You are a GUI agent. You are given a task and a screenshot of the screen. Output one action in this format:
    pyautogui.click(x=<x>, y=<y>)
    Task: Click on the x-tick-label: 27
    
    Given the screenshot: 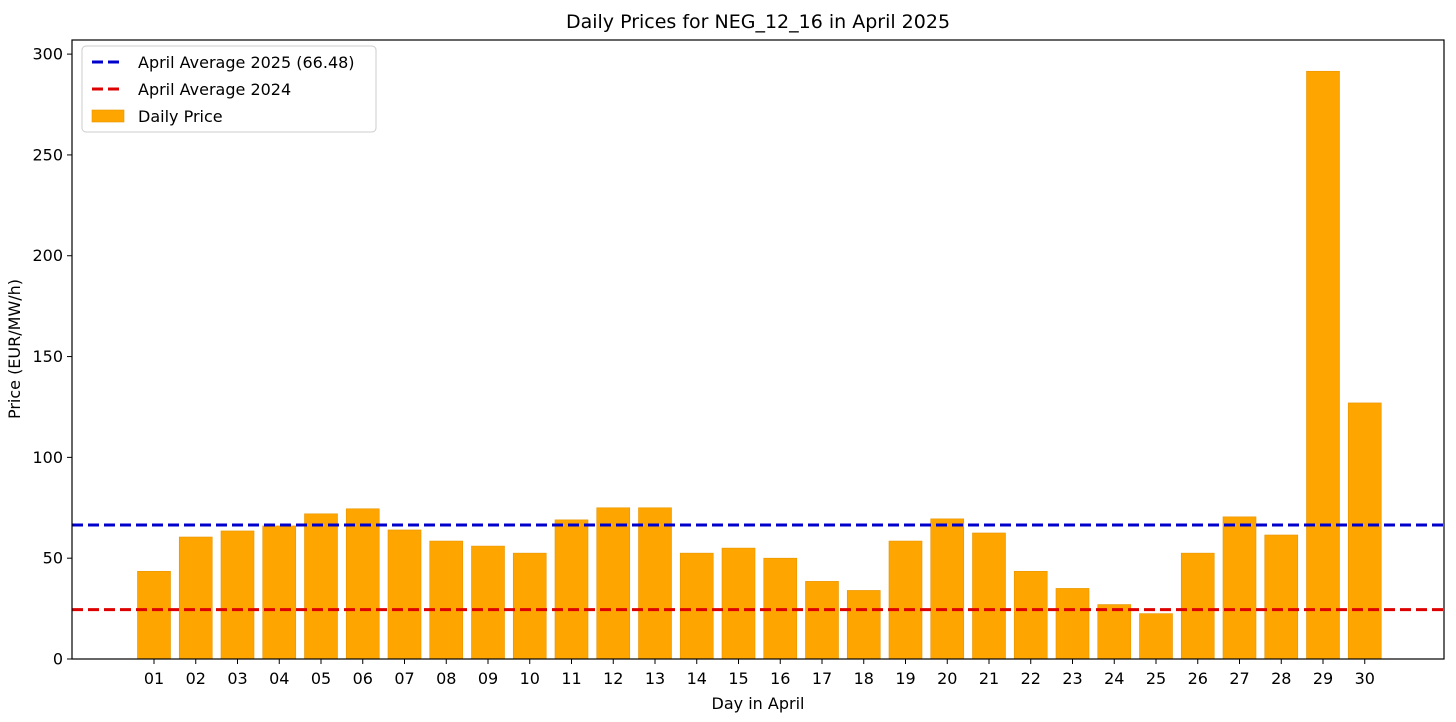 What is the action you would take?
    pyautogui.click(x=1239, y=678)
    